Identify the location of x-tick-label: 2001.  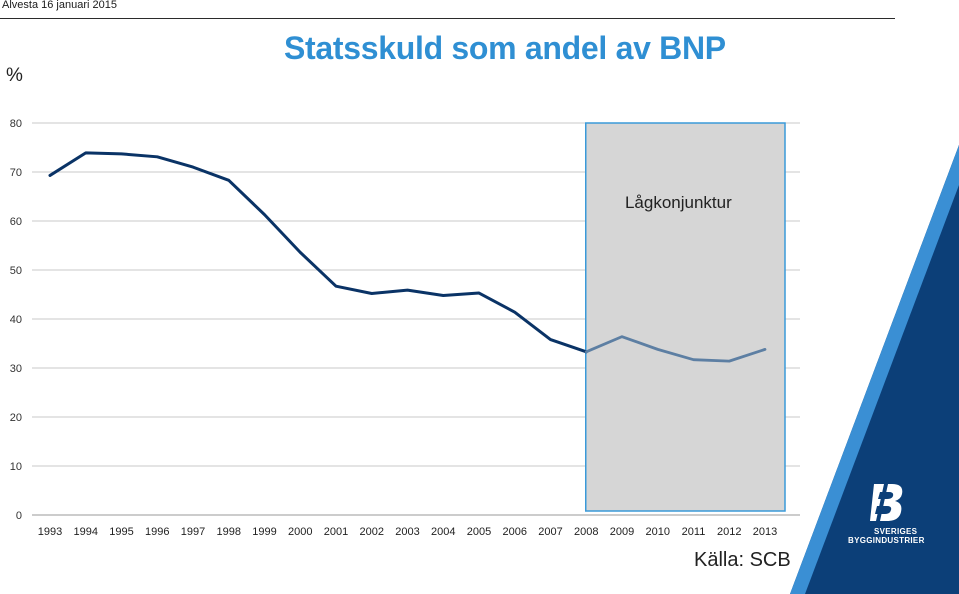
(336, 532).